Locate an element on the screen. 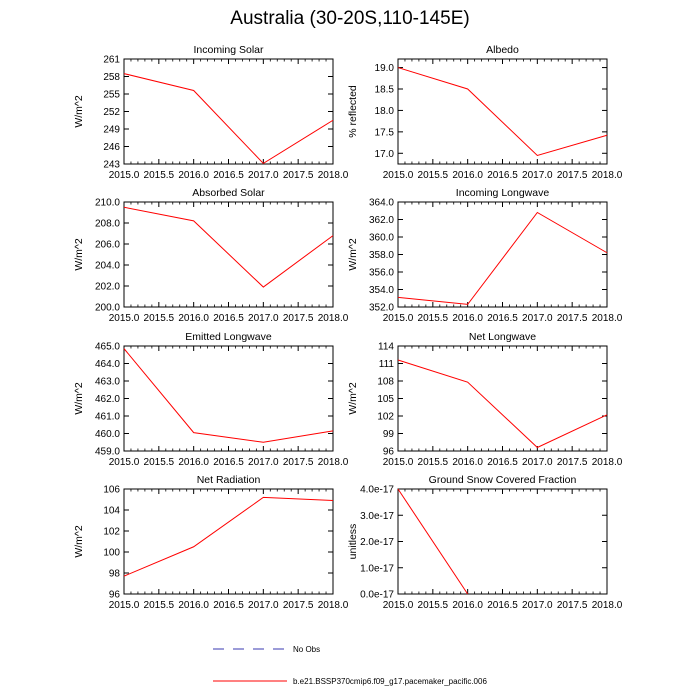  y-axis-label: % reflected is located at coordinates (353, 111).